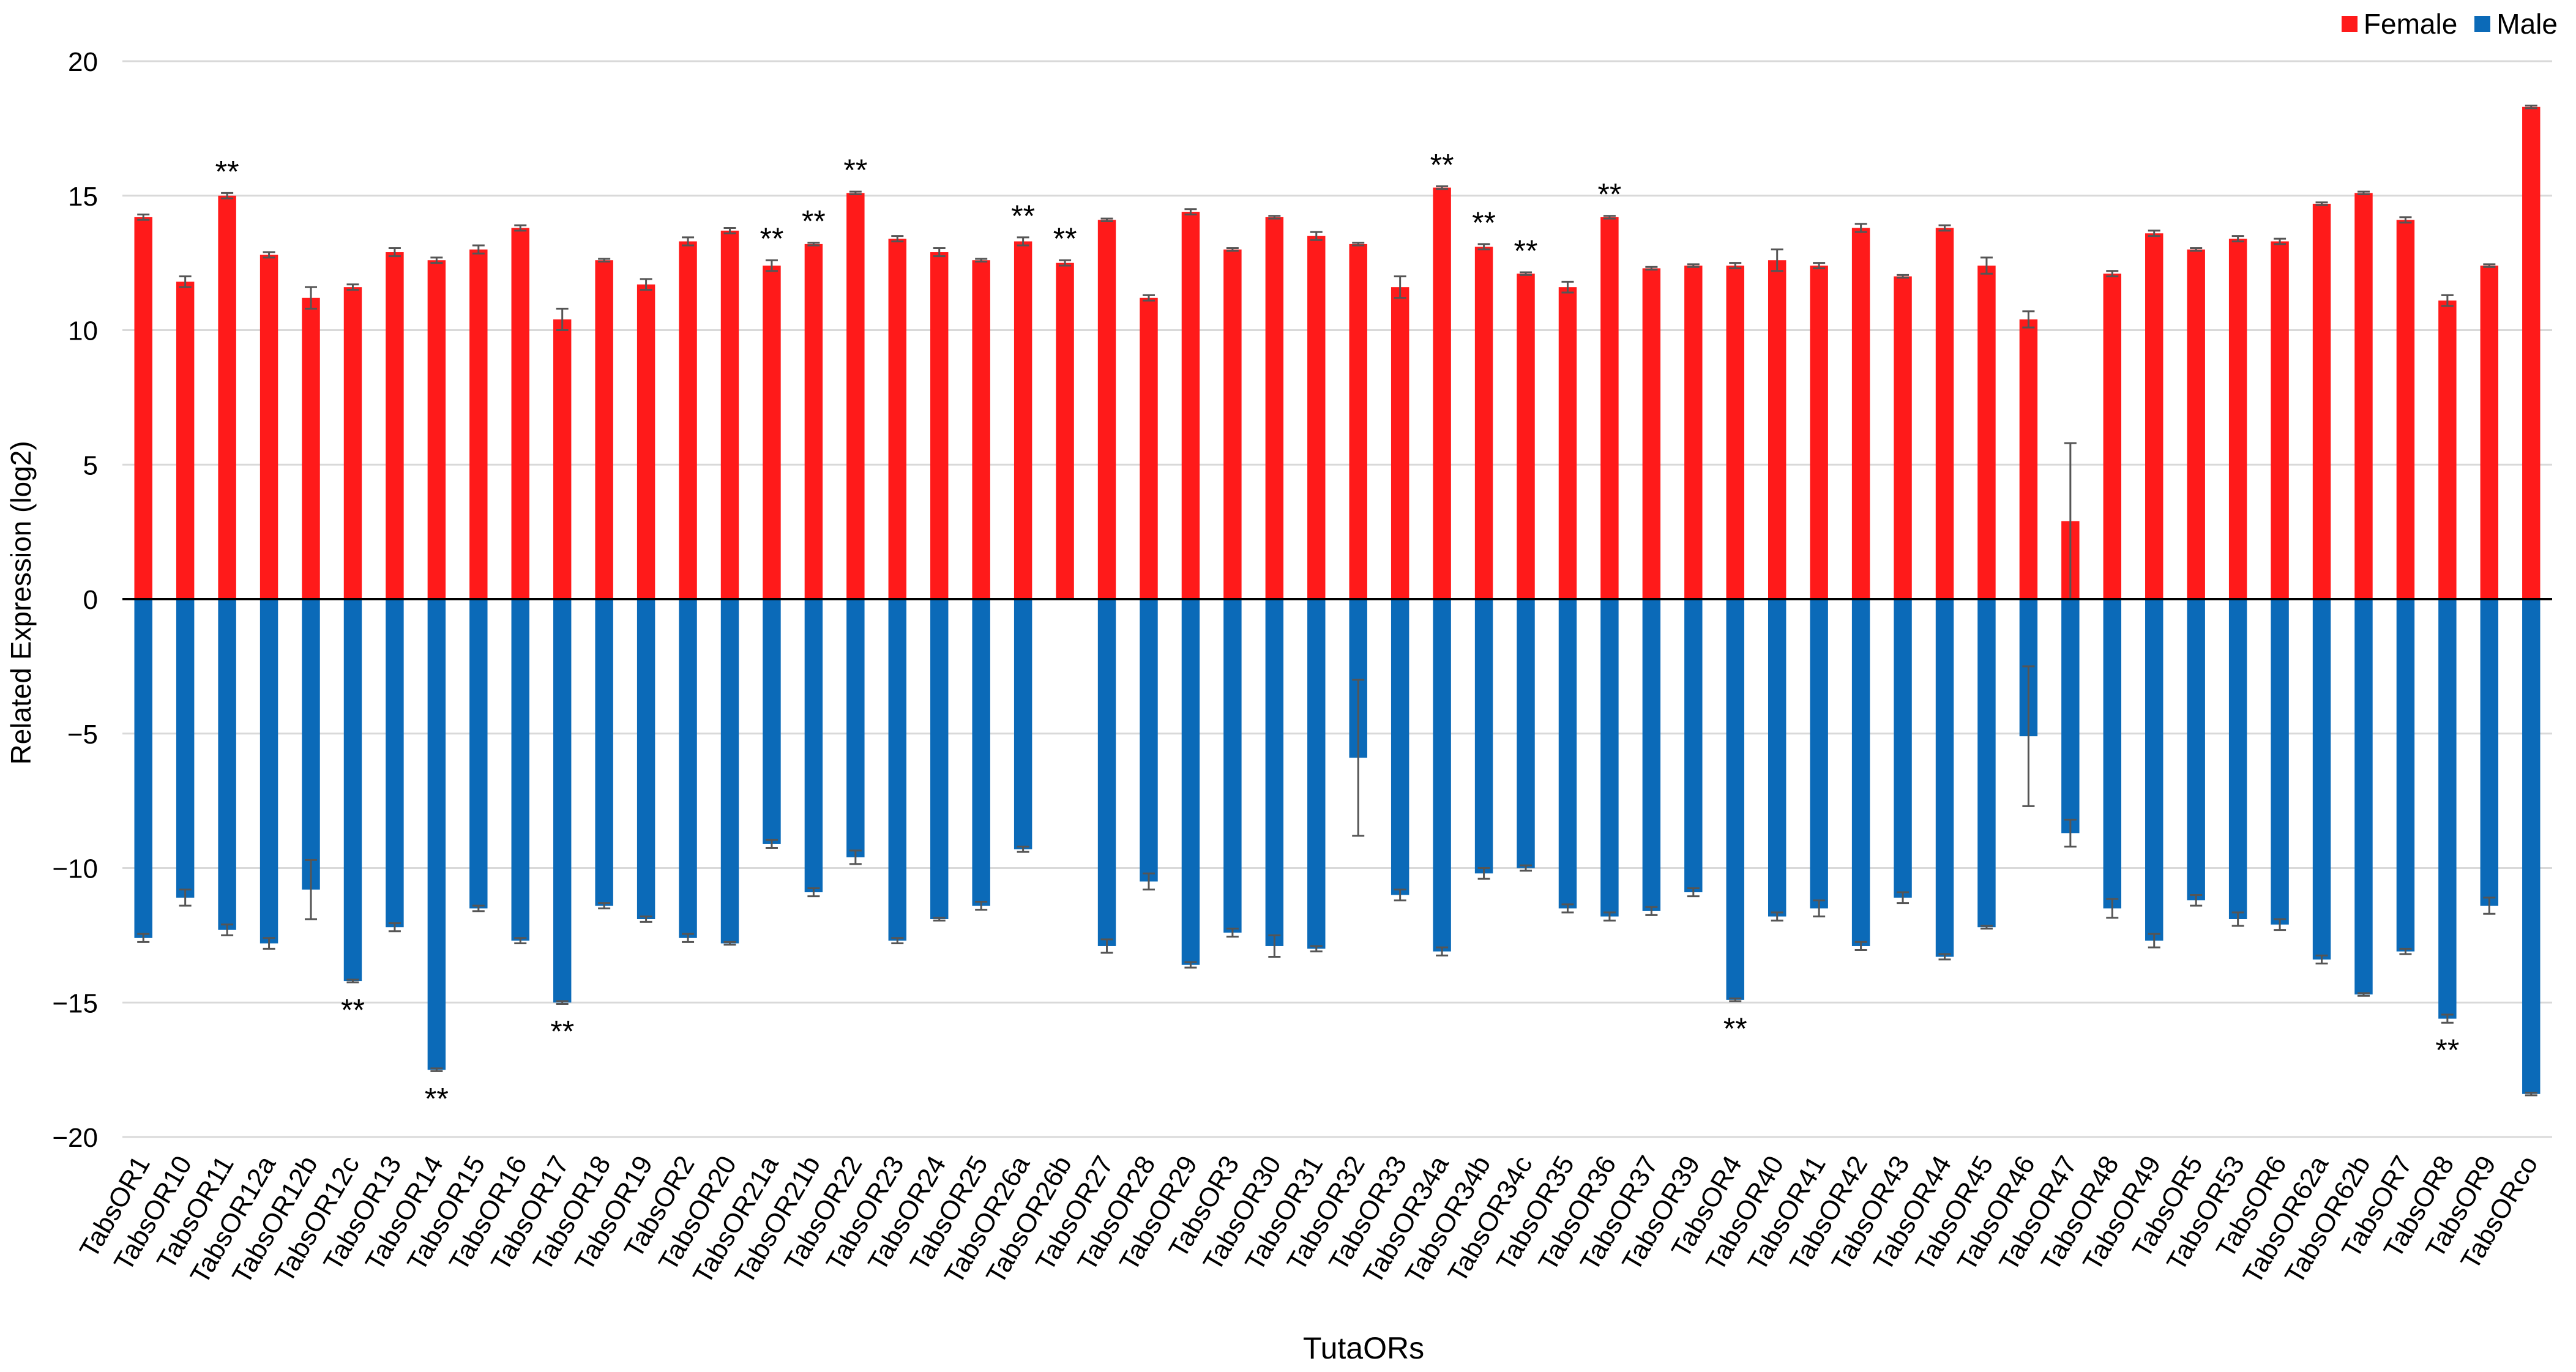 This screenshot has height=1372, width=2576. What do you see at coordinates (1023, 420) in the screenshot?
I see `bar-female-TabsOR26a` at bounding box center [1023, 420].